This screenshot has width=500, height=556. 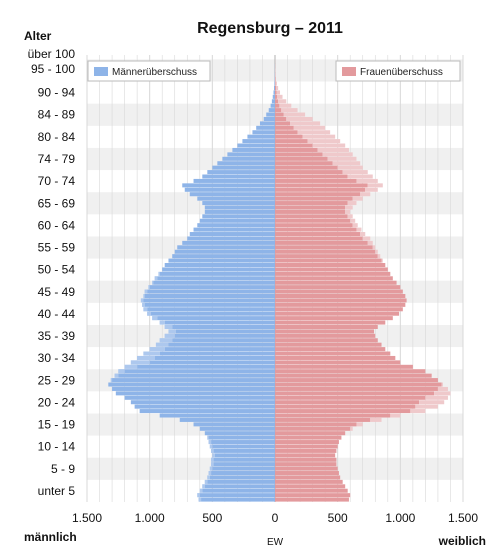 What do you see at coordinates (275, 518) in the screenshot?
I see `x-tick-labels: 1.500 1.000 500 0 500 1.000 1.500` at bounding box center [275, 518].